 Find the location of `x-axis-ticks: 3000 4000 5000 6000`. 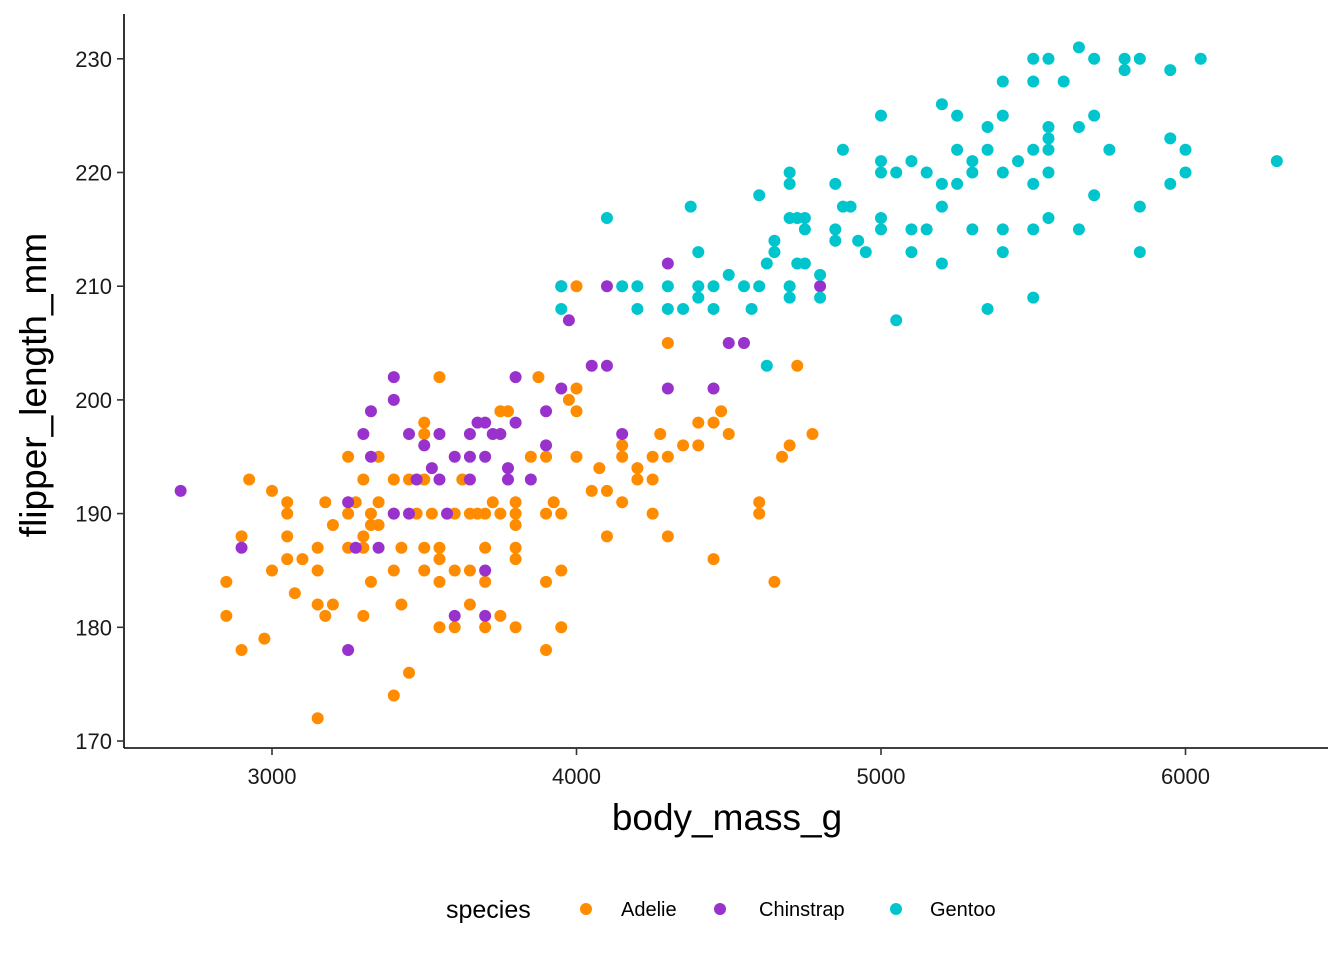

x-axis-ticks: 3000 4000 5000 6000 is located at coordinates (729, 768).